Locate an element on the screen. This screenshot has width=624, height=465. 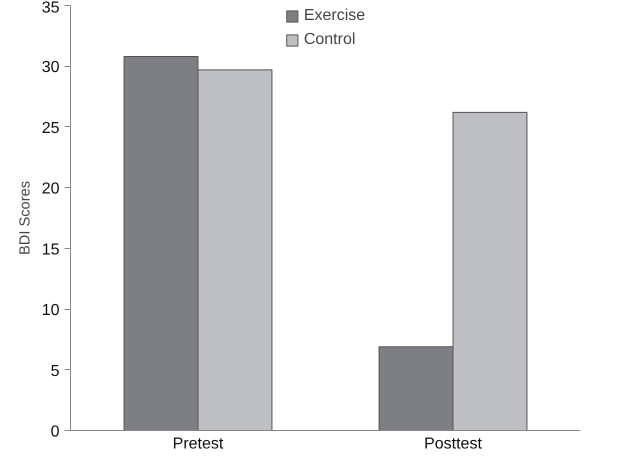
y-tick-label: 0 is located at coordinates (55, 432).